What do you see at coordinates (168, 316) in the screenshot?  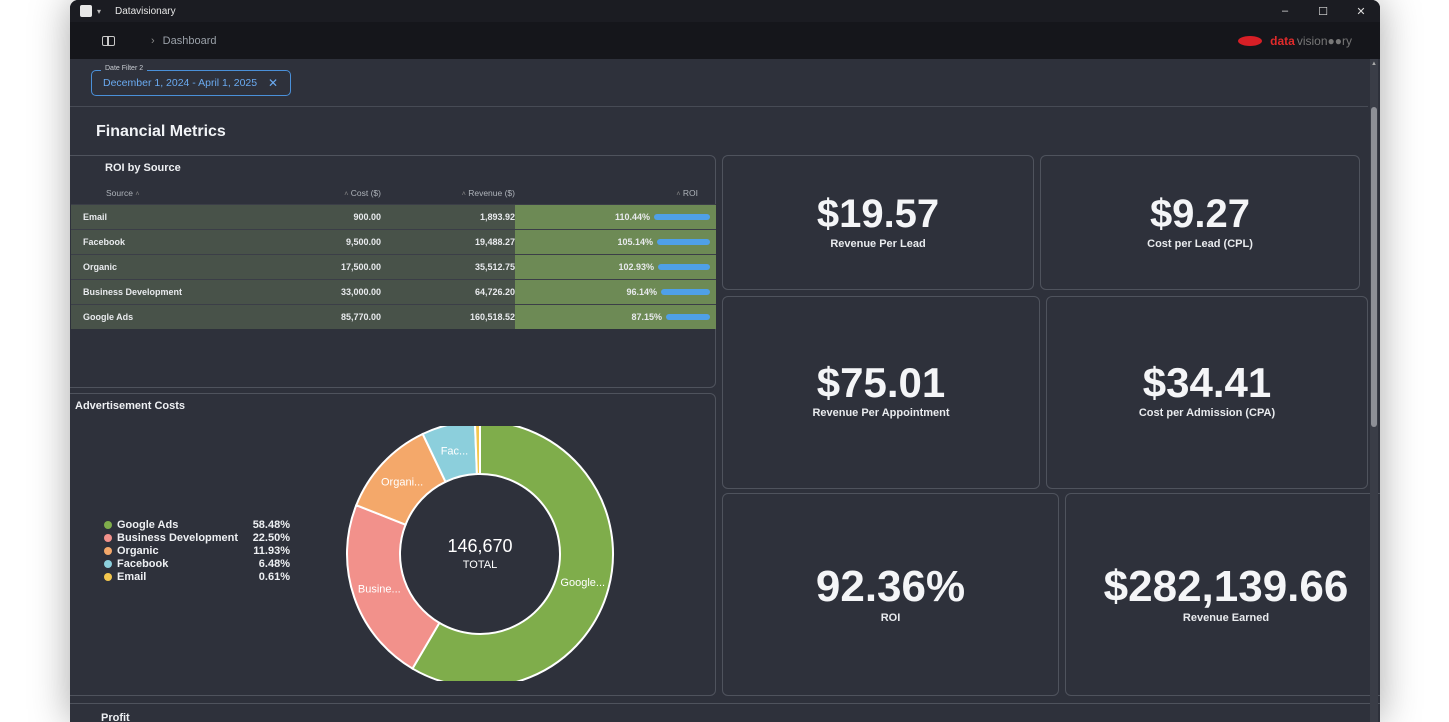 I see `cell-source: Google Ads` at bounding box center [168, 316].